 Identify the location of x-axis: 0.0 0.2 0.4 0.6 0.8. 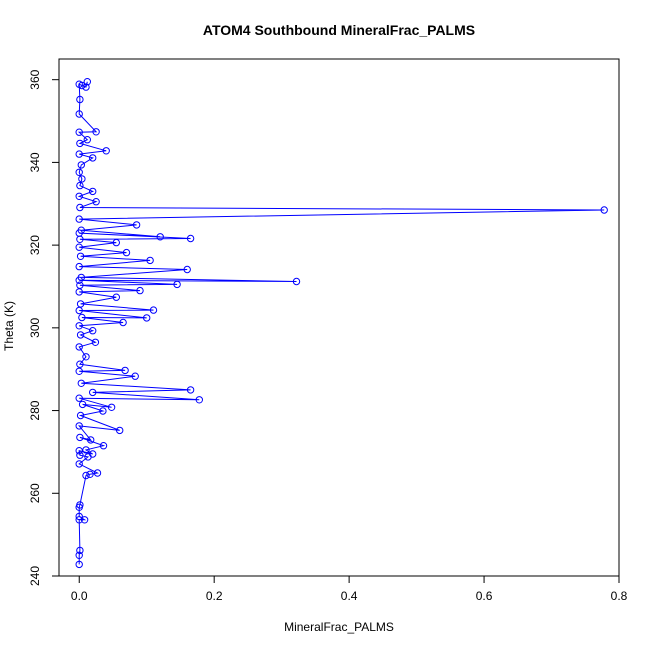
(349, 589).